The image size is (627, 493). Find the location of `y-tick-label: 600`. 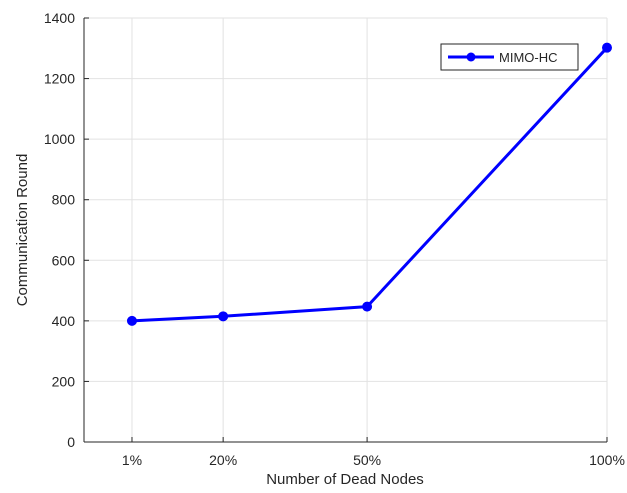

y-tick-label: 600 is located at coordinates (64, 260).